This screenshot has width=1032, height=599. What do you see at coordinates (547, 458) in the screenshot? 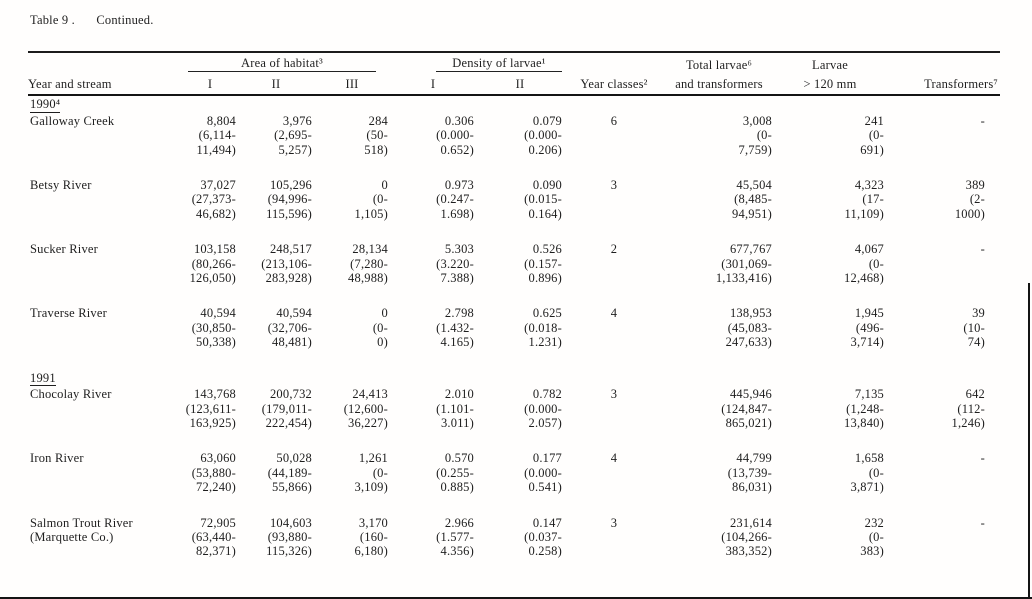
I see `cell-line: 0.177` at bounding box center [547, 458].